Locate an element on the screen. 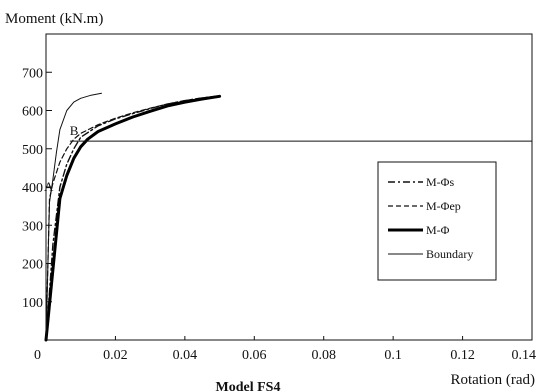  point-label-a: A is located at coordinates (49, 186).